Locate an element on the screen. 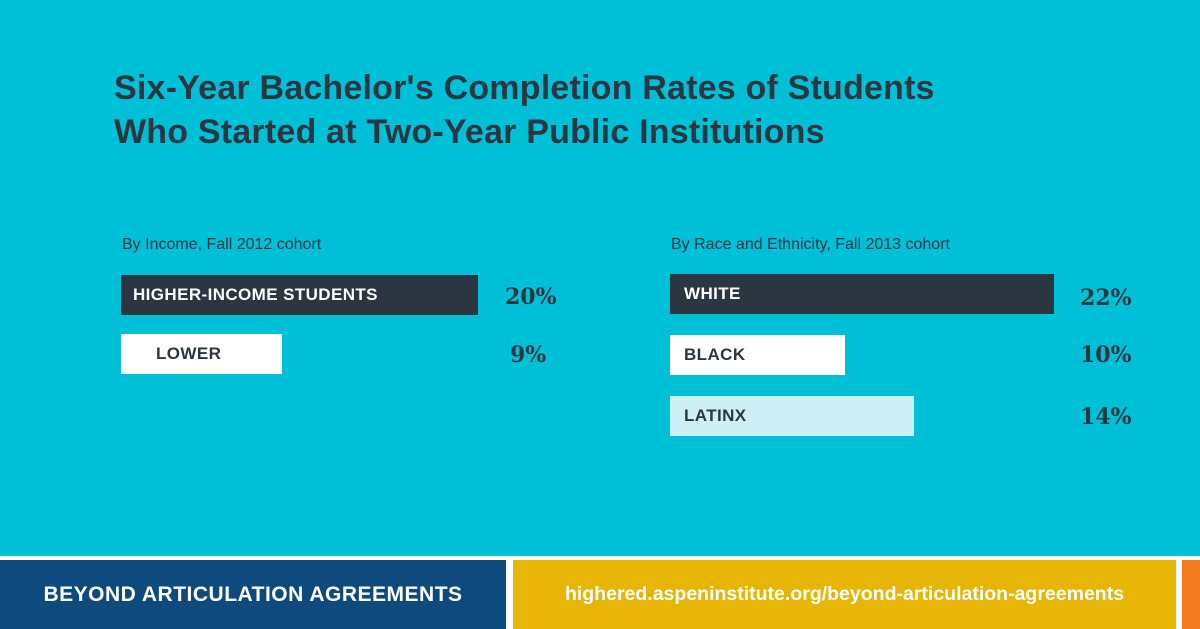 The width and height of the screenshot is (1200, 629). bar-higher-income: HIGHER-INCOME STUDENTS is located at coordinates (299, 295).